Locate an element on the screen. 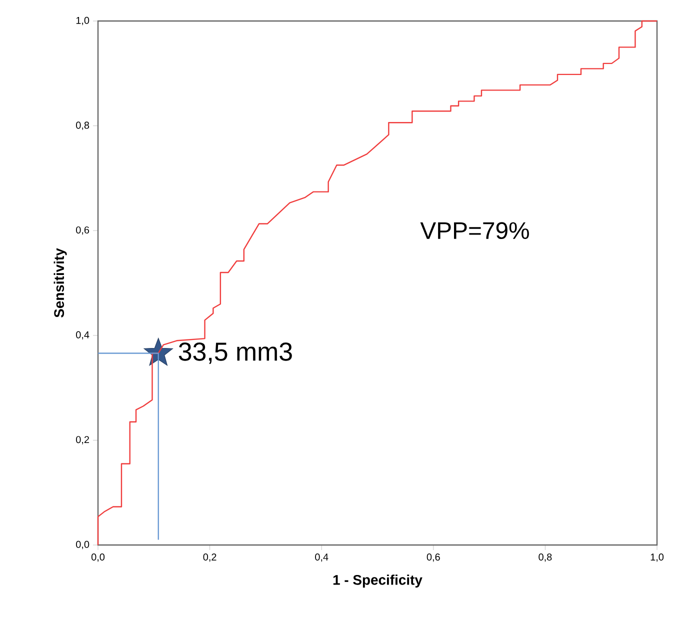 The height and width of the screenshot is (626, 675). y-tick-label: 0,8 is located at coordinates (83, 126).